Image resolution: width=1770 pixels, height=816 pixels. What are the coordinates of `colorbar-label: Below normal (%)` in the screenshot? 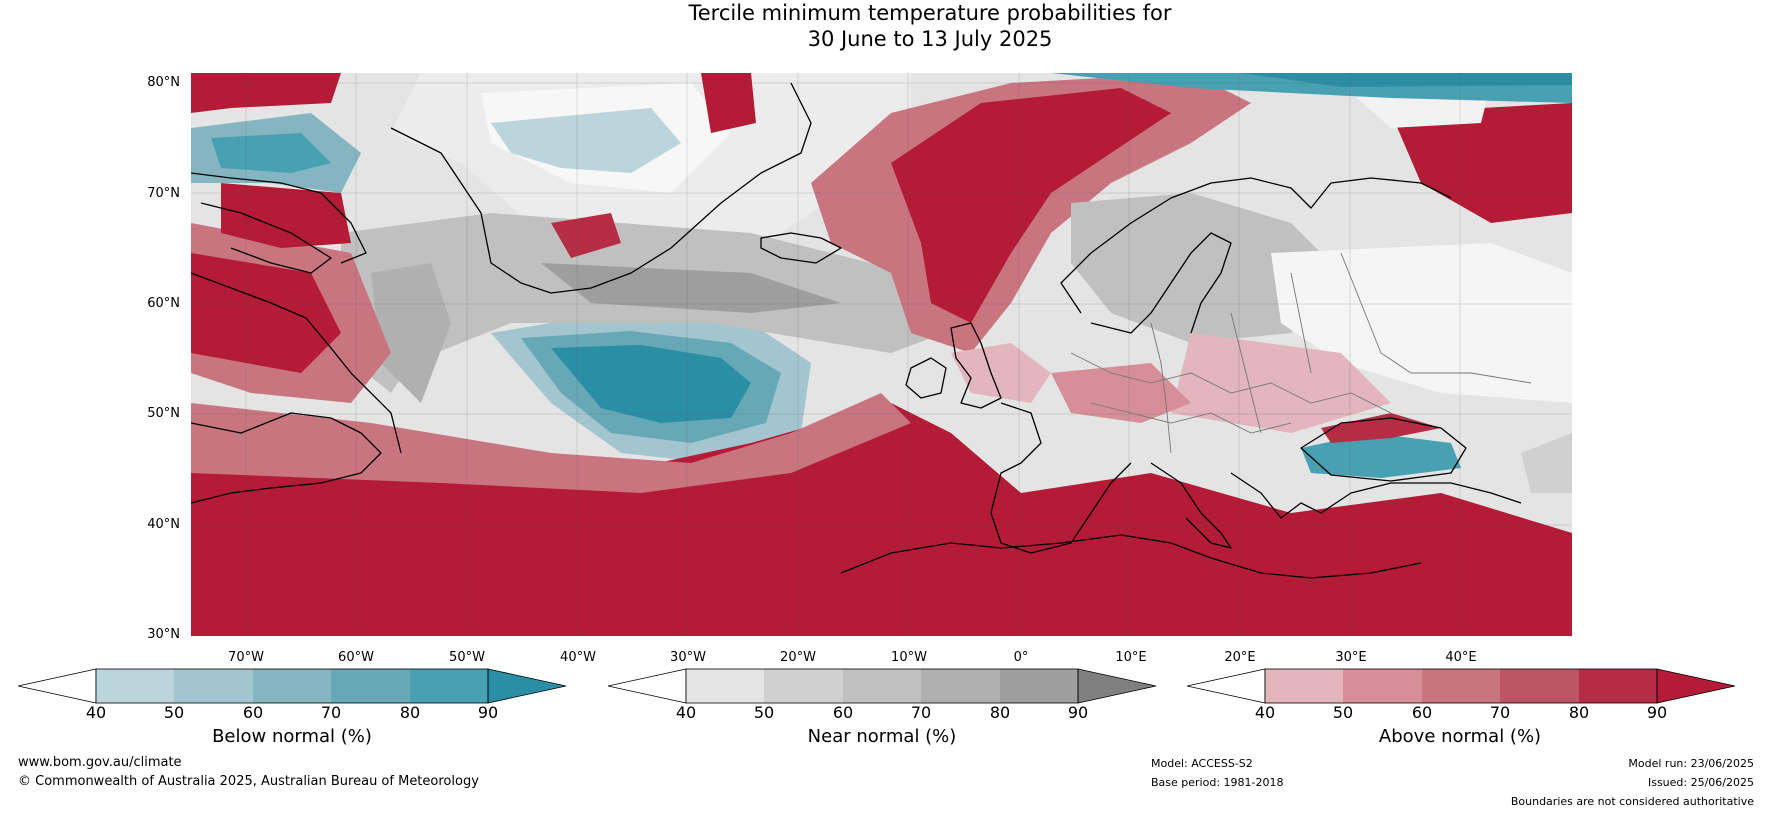 It's located at (292, 736).